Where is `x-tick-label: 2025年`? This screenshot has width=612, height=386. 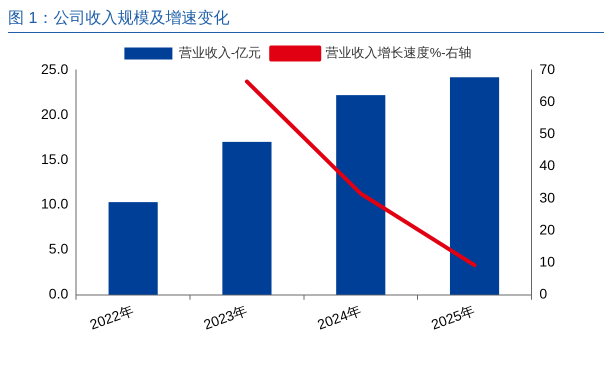
x-tick-label: 2025年 is located at coordinates (453, 317).